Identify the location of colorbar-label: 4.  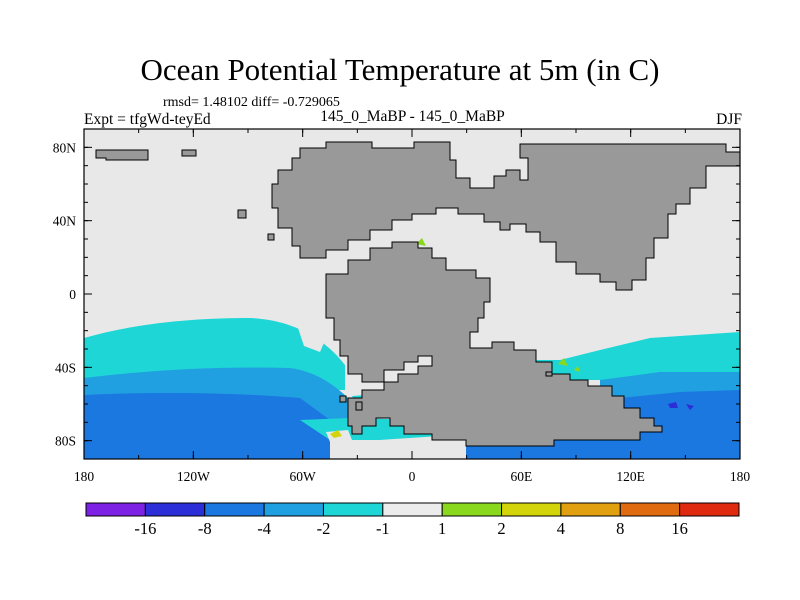
(561, 528).